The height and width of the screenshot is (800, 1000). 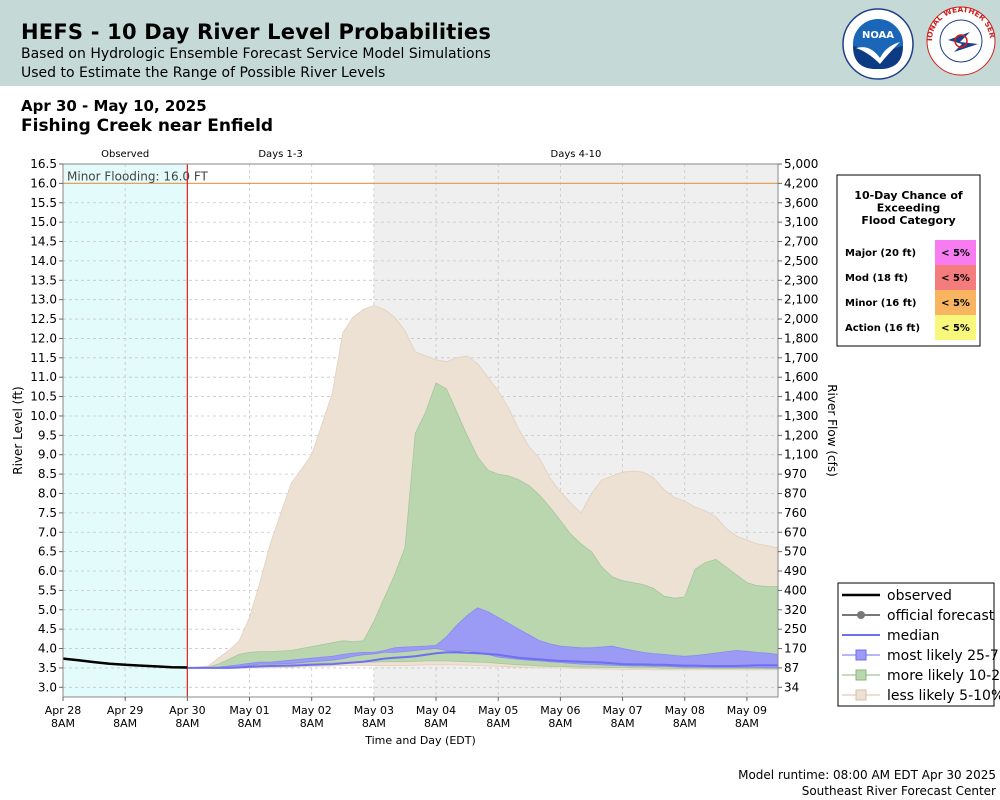 What do you see at coordinates (795, 552) in the screenshot?
I see `y2-tick-label: 570` at bounding box center [795, 552].